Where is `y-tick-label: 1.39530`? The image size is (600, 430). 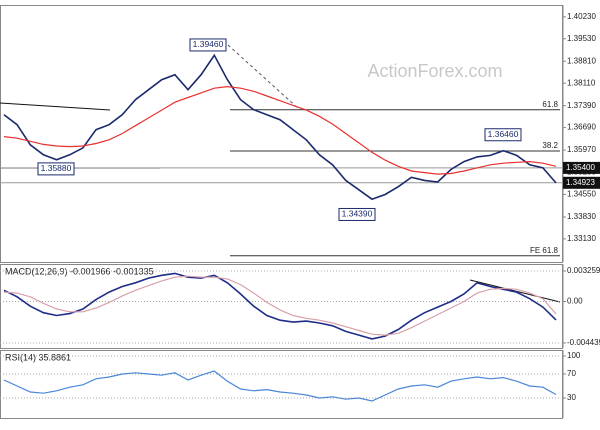 y-tick-label: 1.39530 is located at coordinates (581, 38).